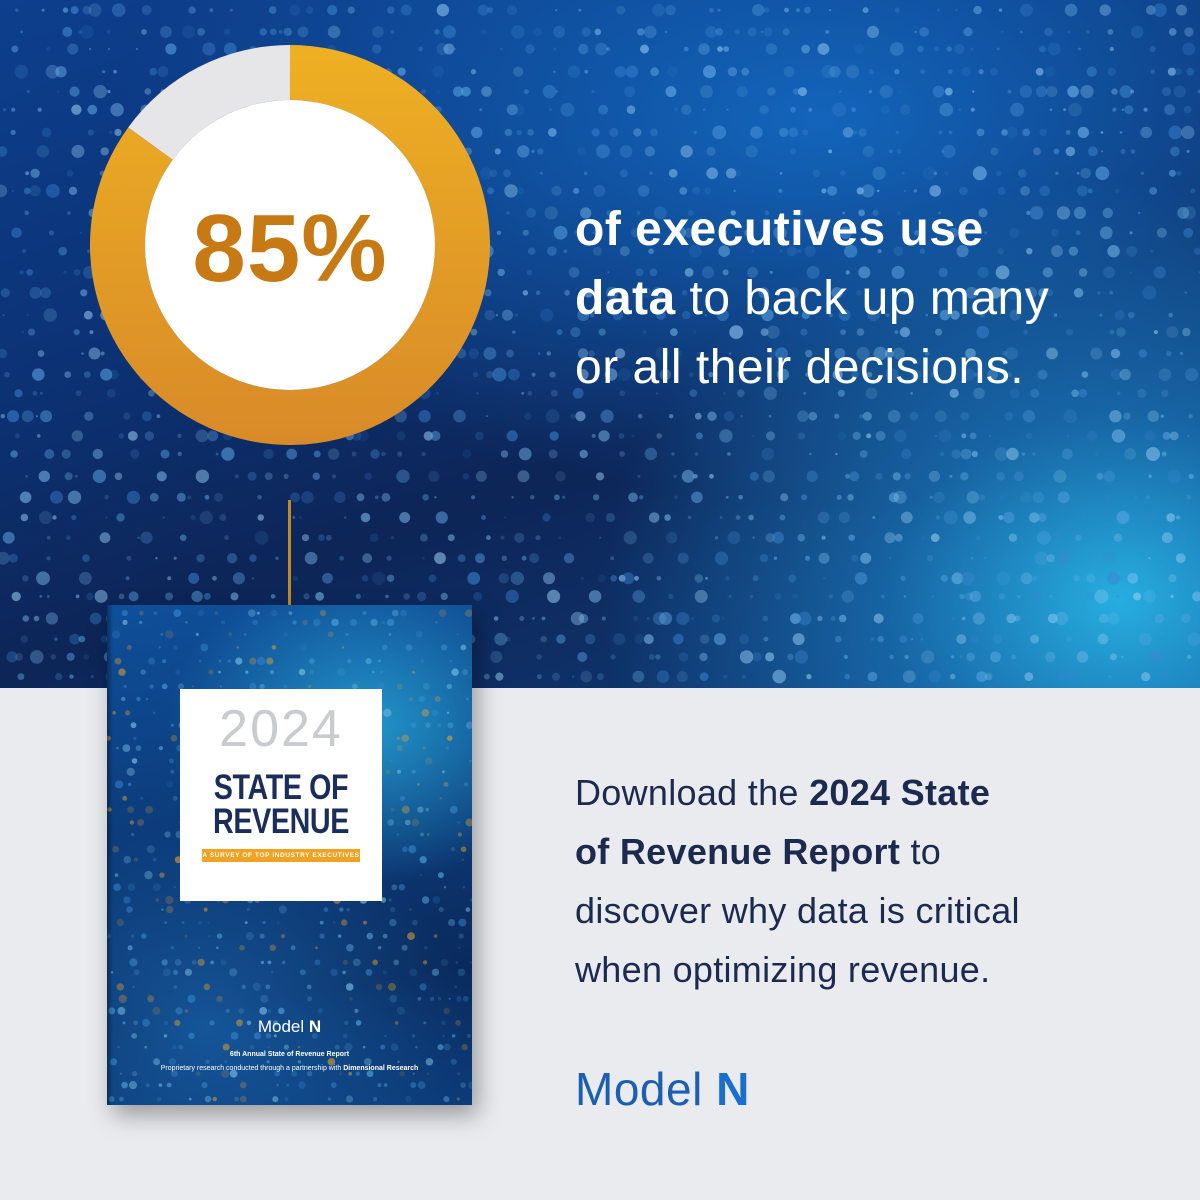 This screenshot has width=1200, height=1200. Describe the element at coordinates (900, 792) in the screenshot. I see `cta-bold-1: 2024 State` at that location.